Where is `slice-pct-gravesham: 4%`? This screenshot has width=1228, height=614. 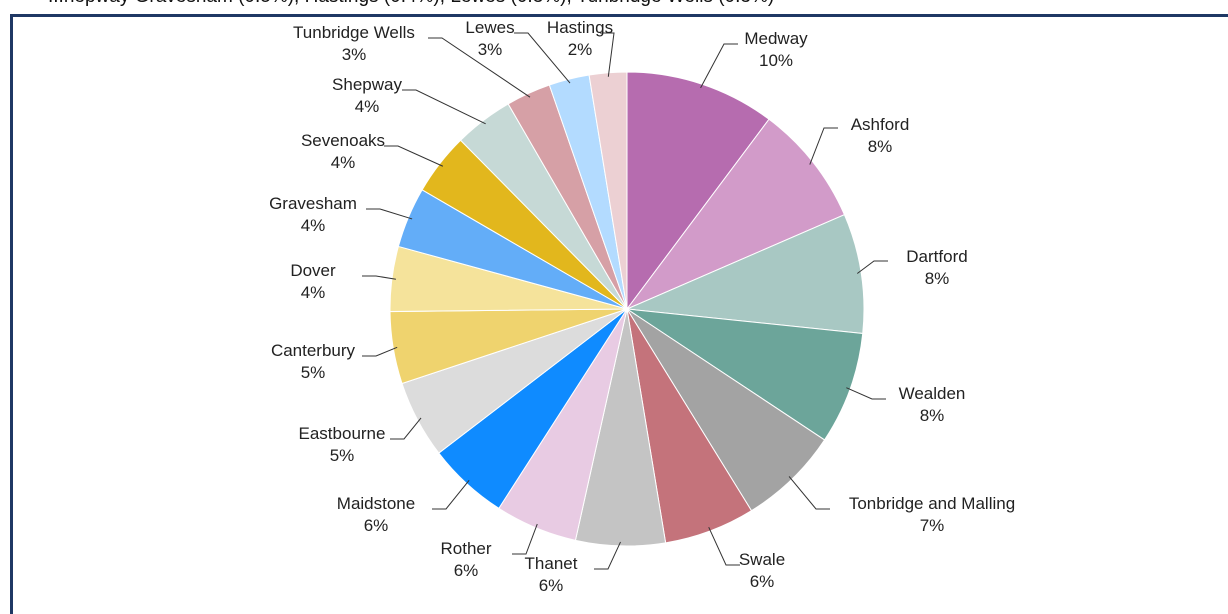
slice-pct-gravesham: 4% is located at coordinates (313, 225).